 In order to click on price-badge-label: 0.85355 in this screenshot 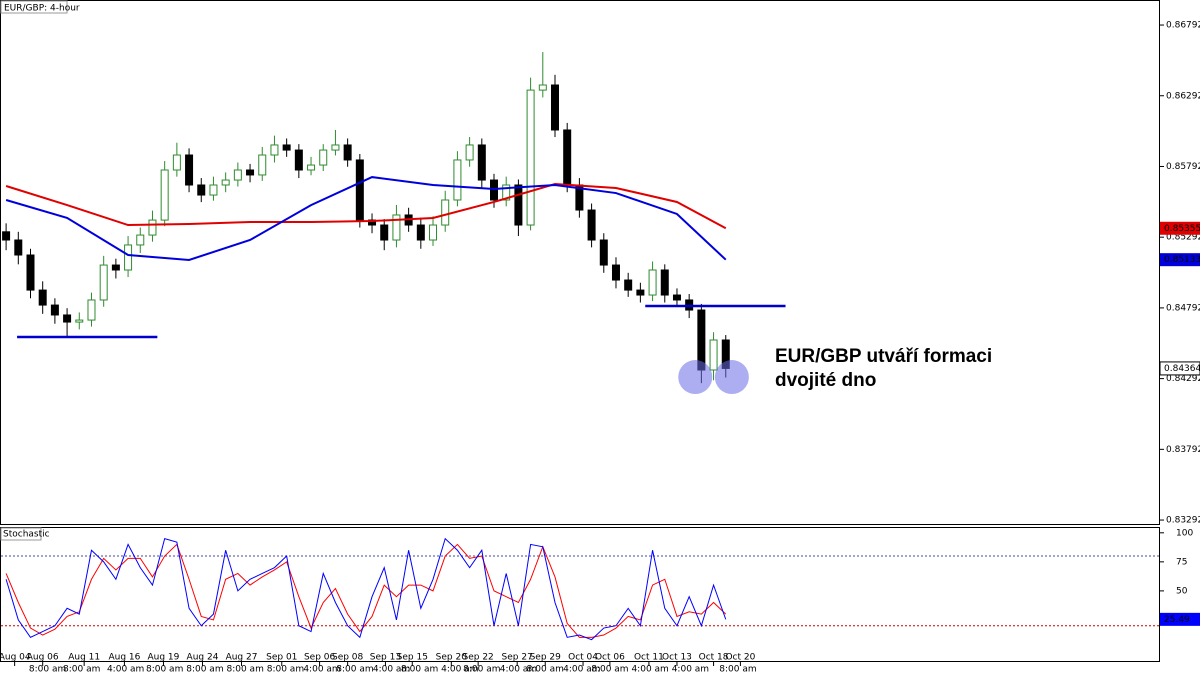, I will do `click(1182, 229)`.